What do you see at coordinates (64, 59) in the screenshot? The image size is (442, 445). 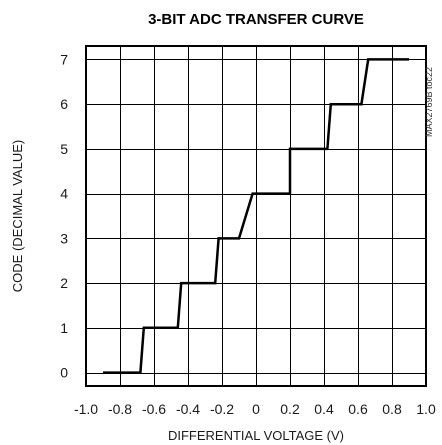 I see `y-tick-label: 7` at bounding box center [64, 59].